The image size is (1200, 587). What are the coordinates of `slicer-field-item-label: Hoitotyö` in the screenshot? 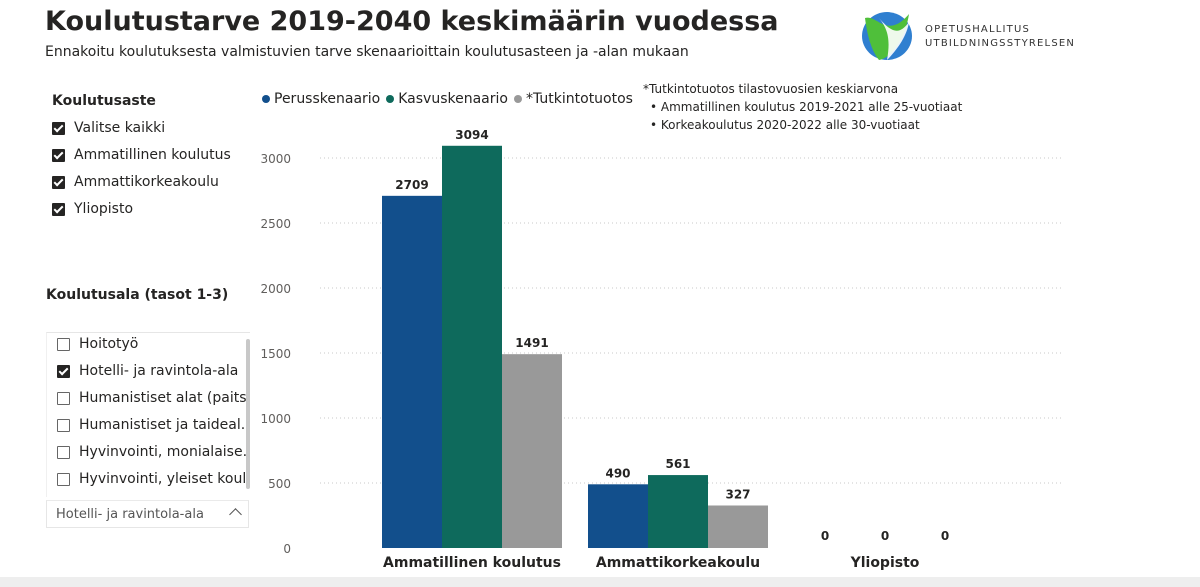 It's located at (109, 344).